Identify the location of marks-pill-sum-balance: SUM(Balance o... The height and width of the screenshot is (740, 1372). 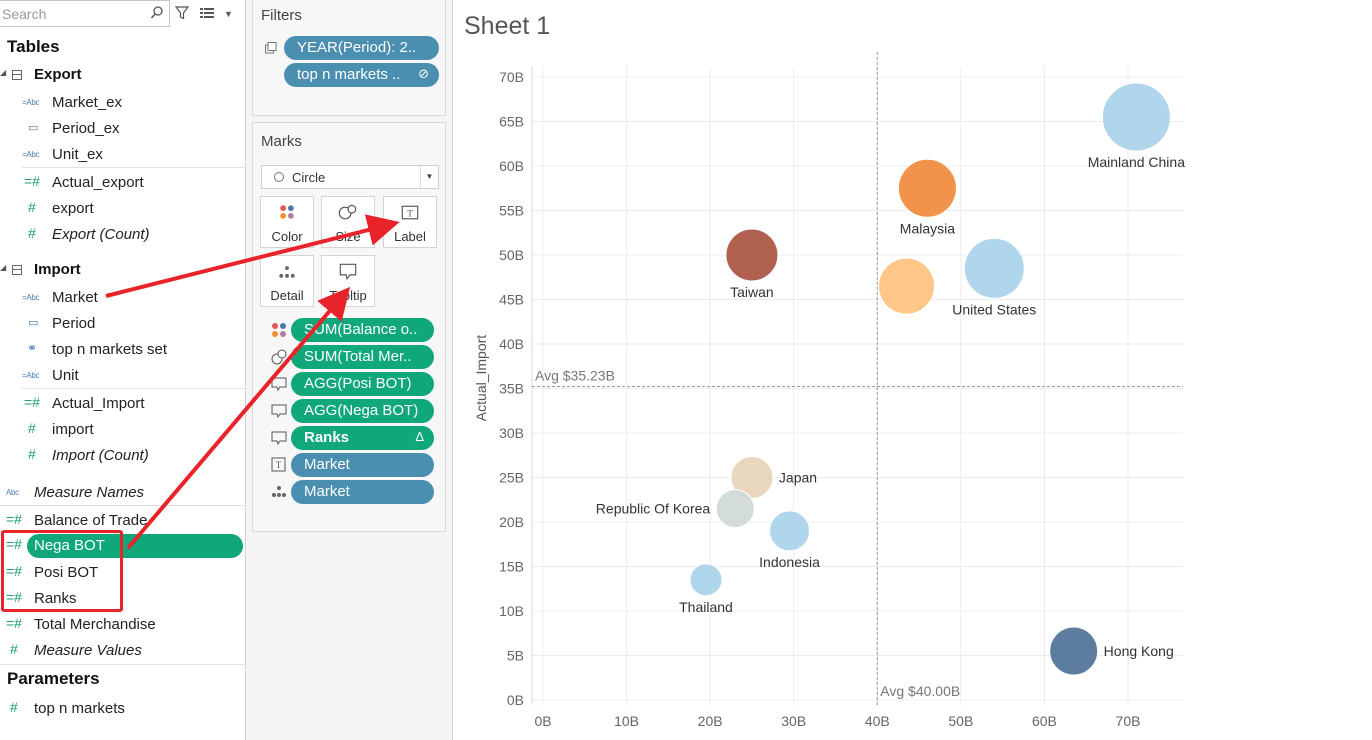
(362, 330).